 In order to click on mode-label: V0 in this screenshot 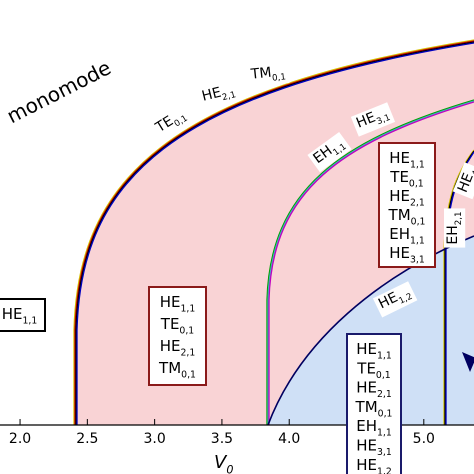, I will do `click(223, 463)`.